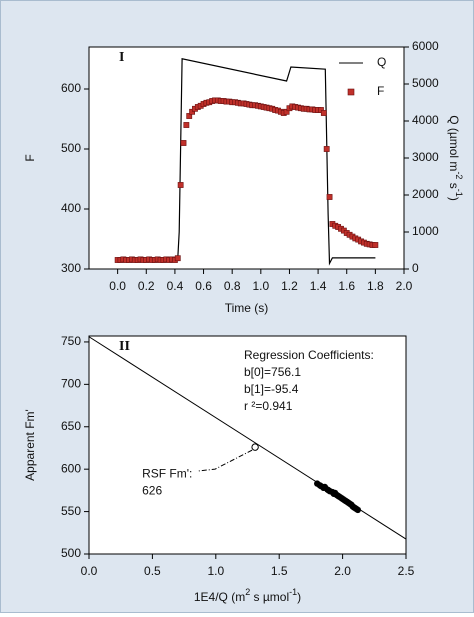  I want to click on x-axis-label: 1E4/Q (m2 s µmol-1), so click(247, 595).